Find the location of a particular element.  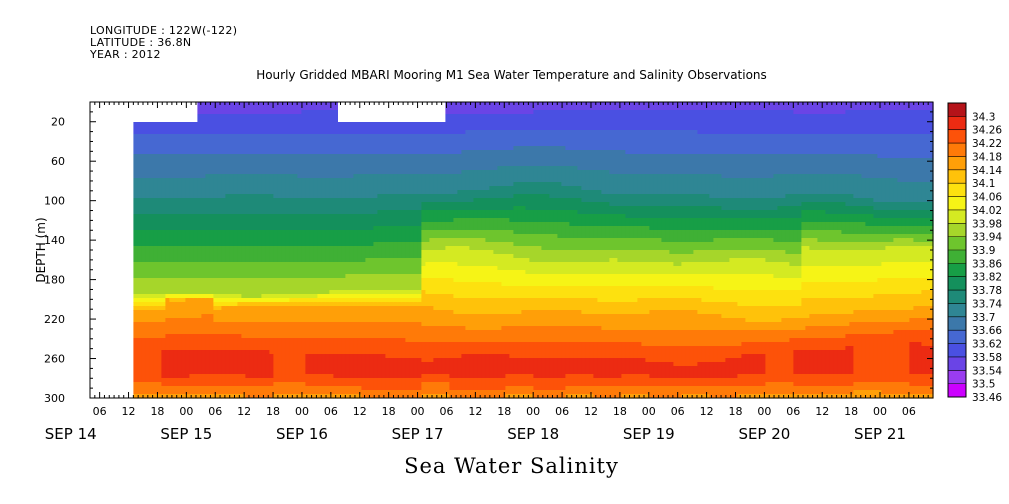

x-day-label: SEP 18 is located at coordinates (533, 434).